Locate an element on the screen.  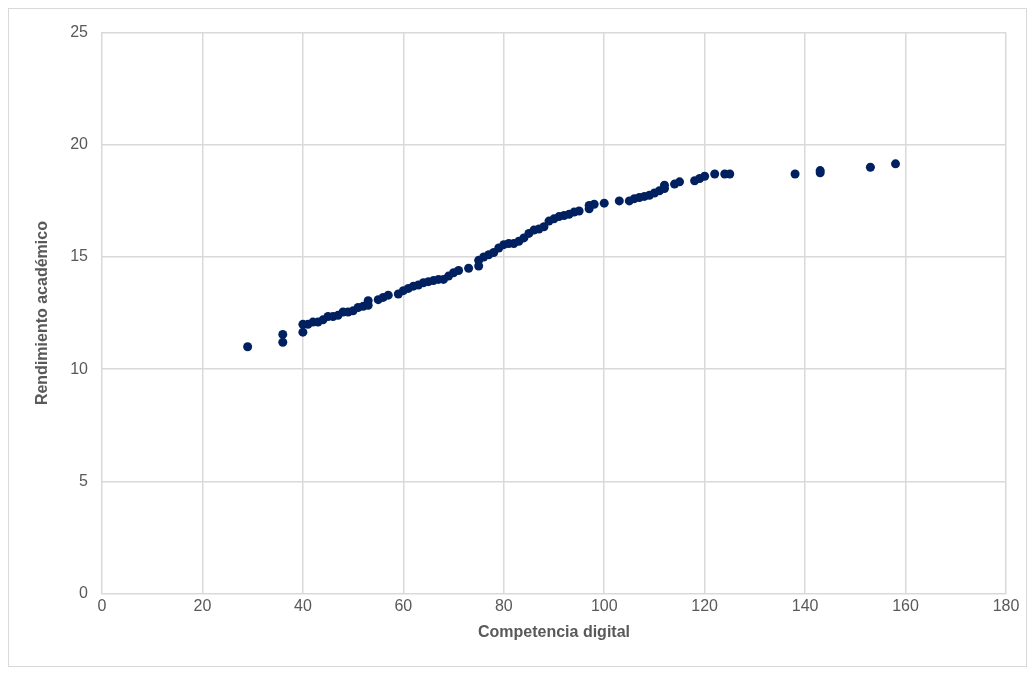
y-axis-title: Rendimiento académico is located at coordinates (42, 313).